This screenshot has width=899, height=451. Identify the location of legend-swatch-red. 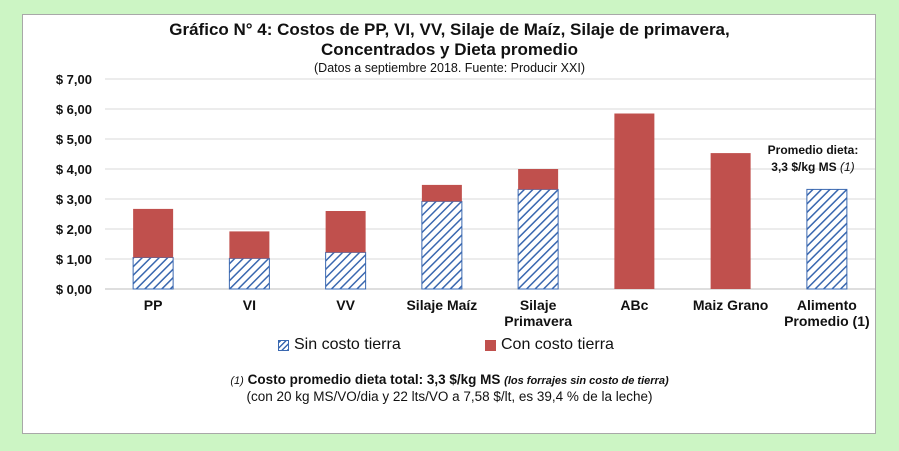
(490, 345).